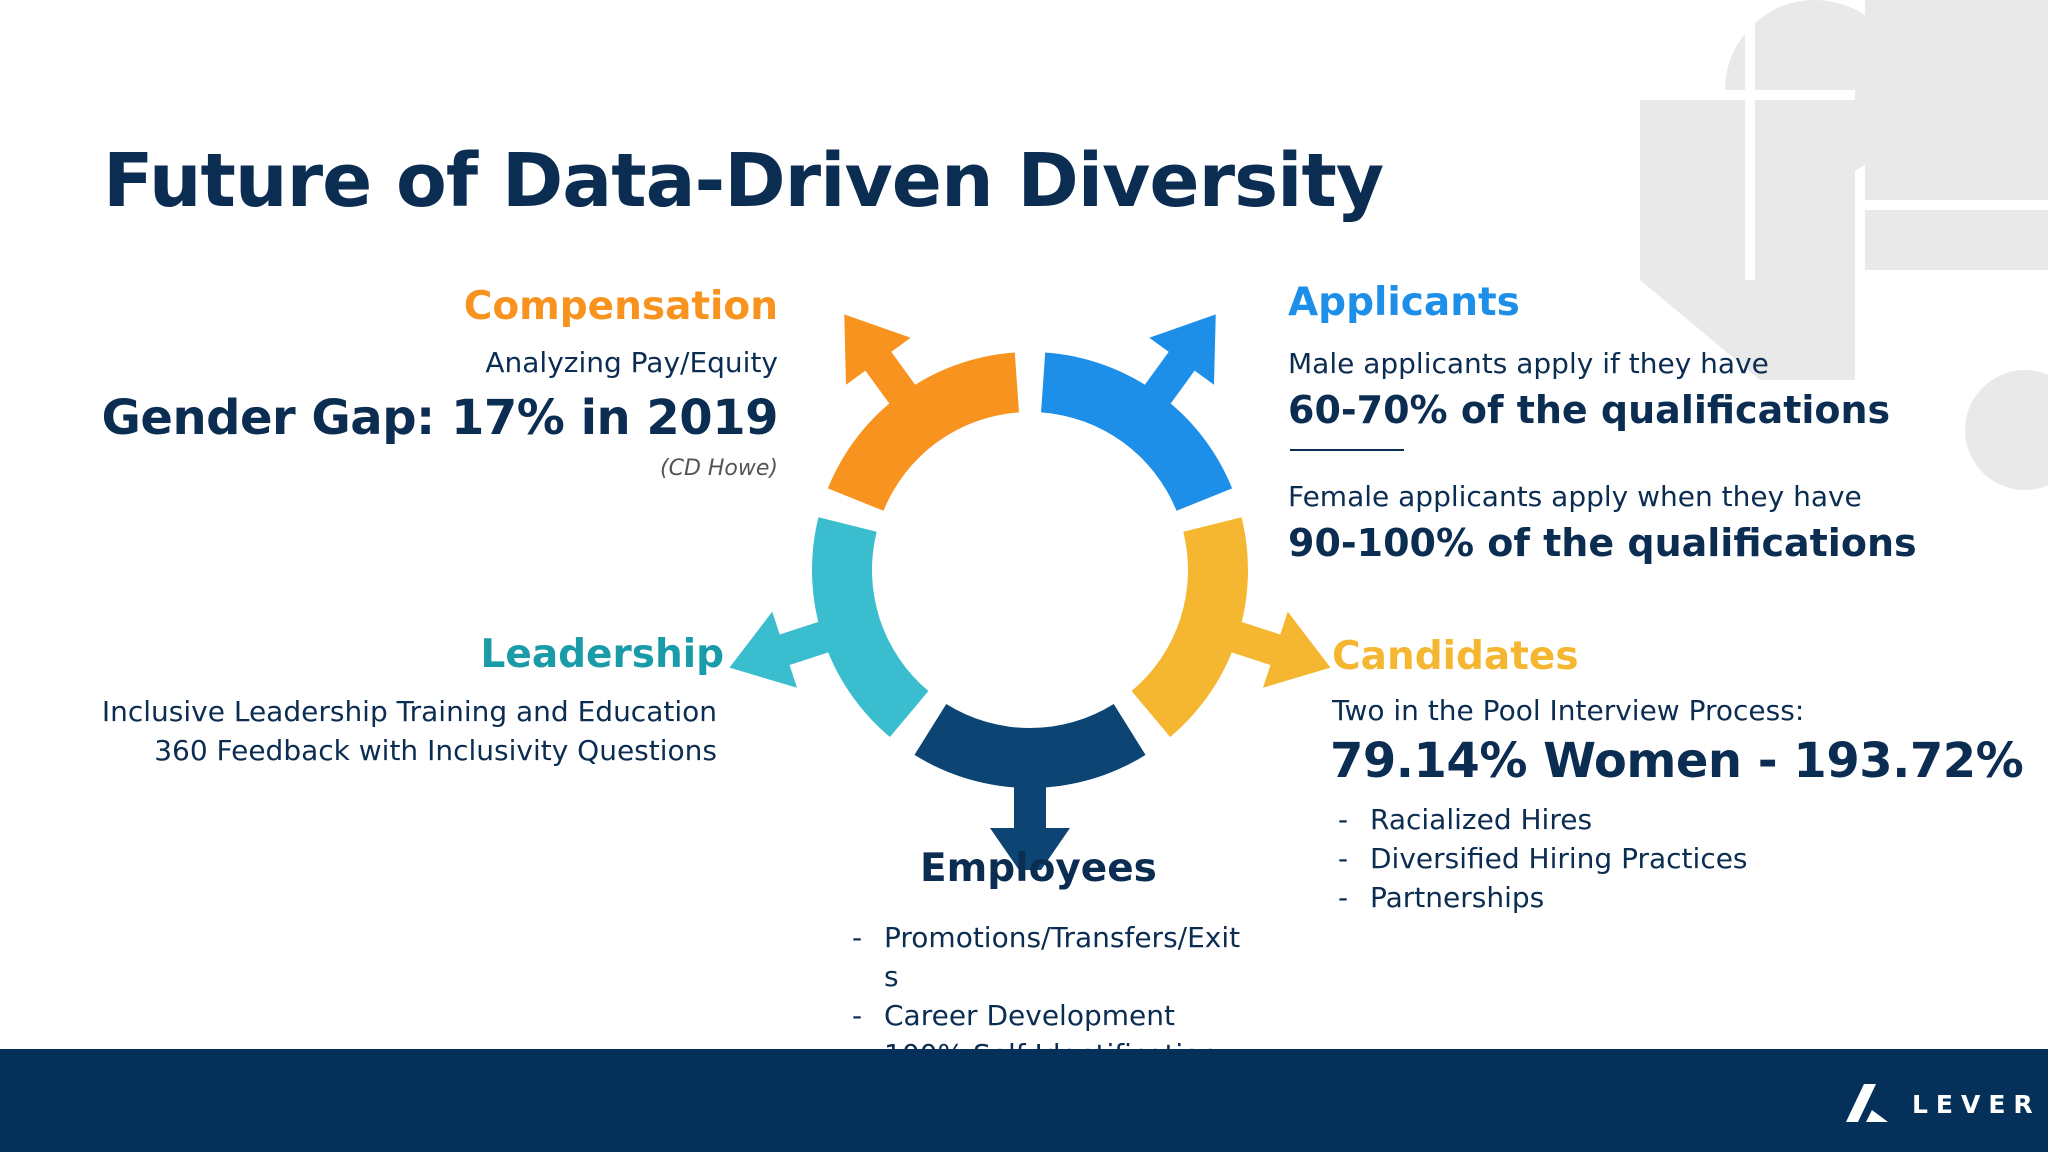 Image resolution: width=2048 pixels, height=1152 pixels. I want to click on candidates-subtitle: Two in the Pool Interview Process:, so click(1568, 710).